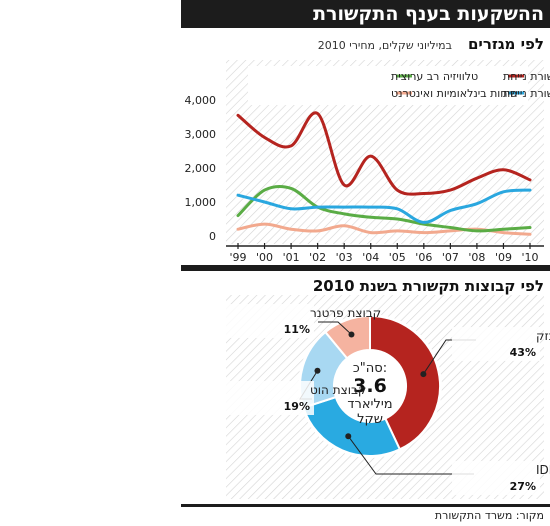 The width and height of the screenshot is (550, 526). What do you see at coordinates (297, 329) in the screenshot?
I see `slice-value: 11%` at bounding box center [297, 329].